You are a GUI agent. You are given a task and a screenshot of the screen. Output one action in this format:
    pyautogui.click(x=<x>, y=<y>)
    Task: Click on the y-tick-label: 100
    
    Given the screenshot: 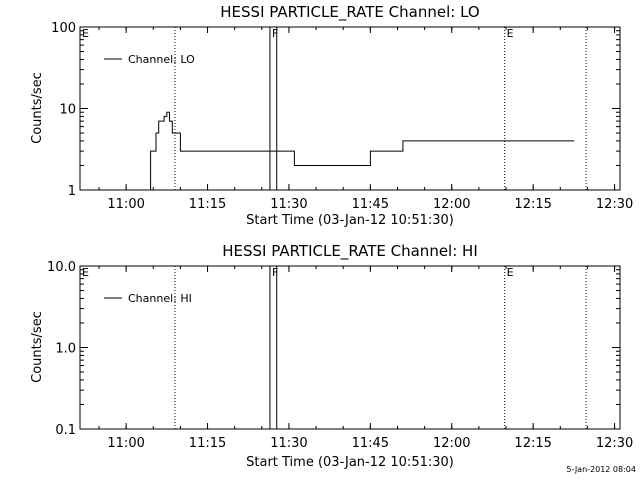 What is the action you would take?
    pyautogui.click(x=63, y=28)
    